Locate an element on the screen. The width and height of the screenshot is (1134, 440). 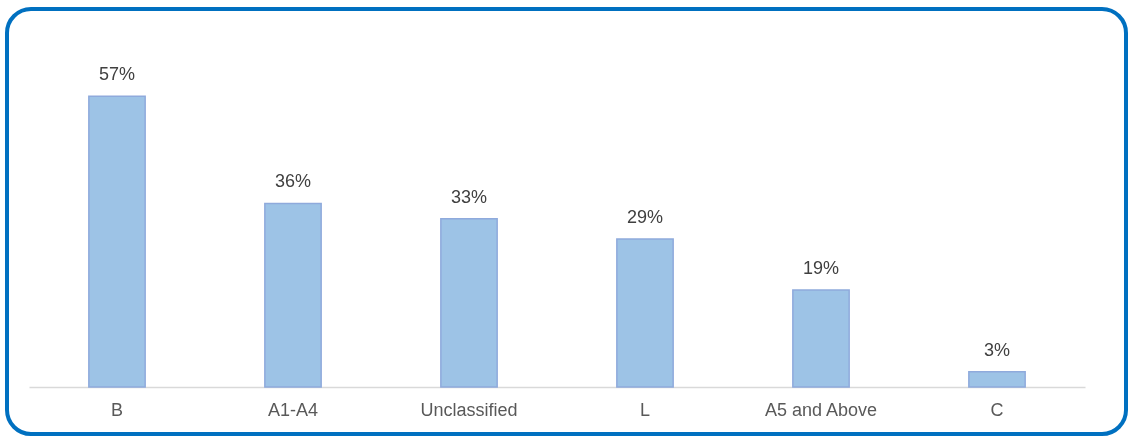
data-label: 57% is located at coordinates (117, 74).